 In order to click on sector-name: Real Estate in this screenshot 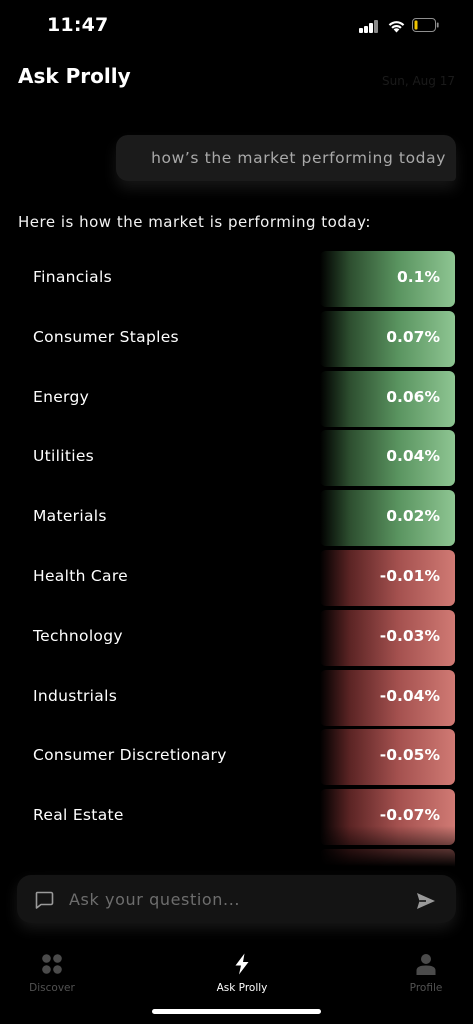, I will do `click(78, 815)`.